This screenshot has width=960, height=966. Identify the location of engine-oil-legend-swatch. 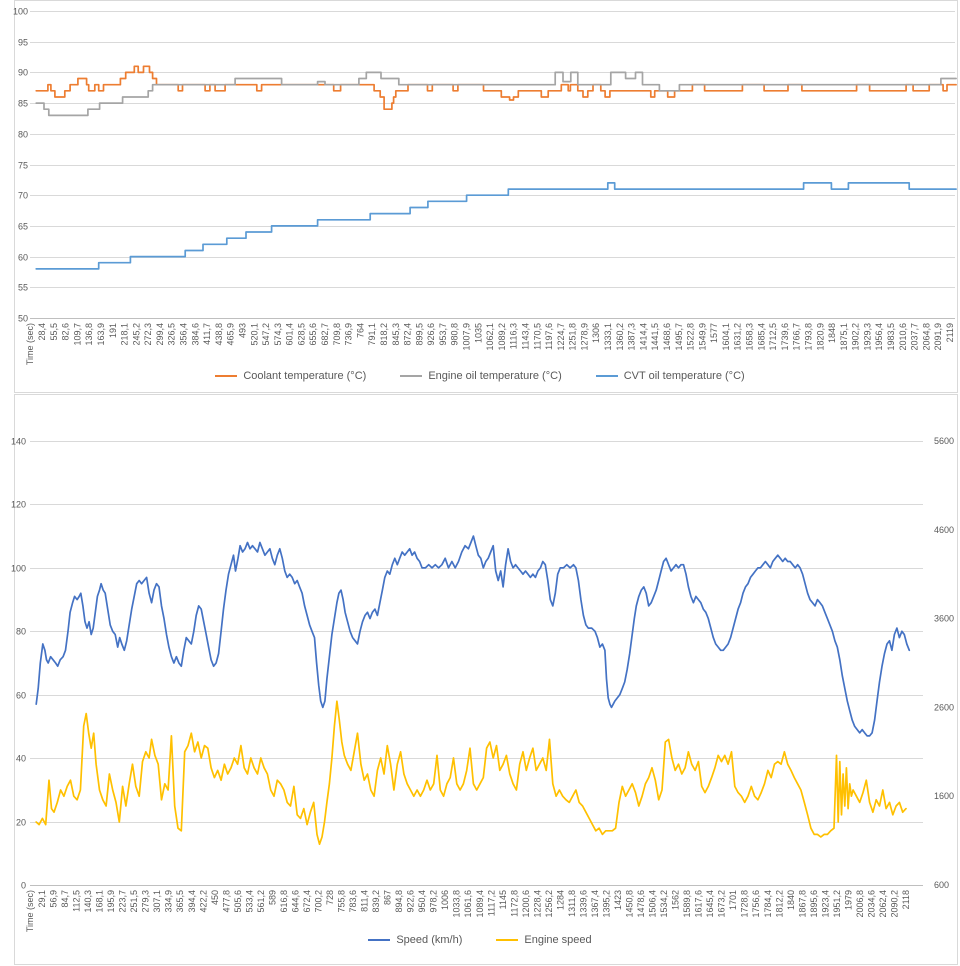
(411, 376).